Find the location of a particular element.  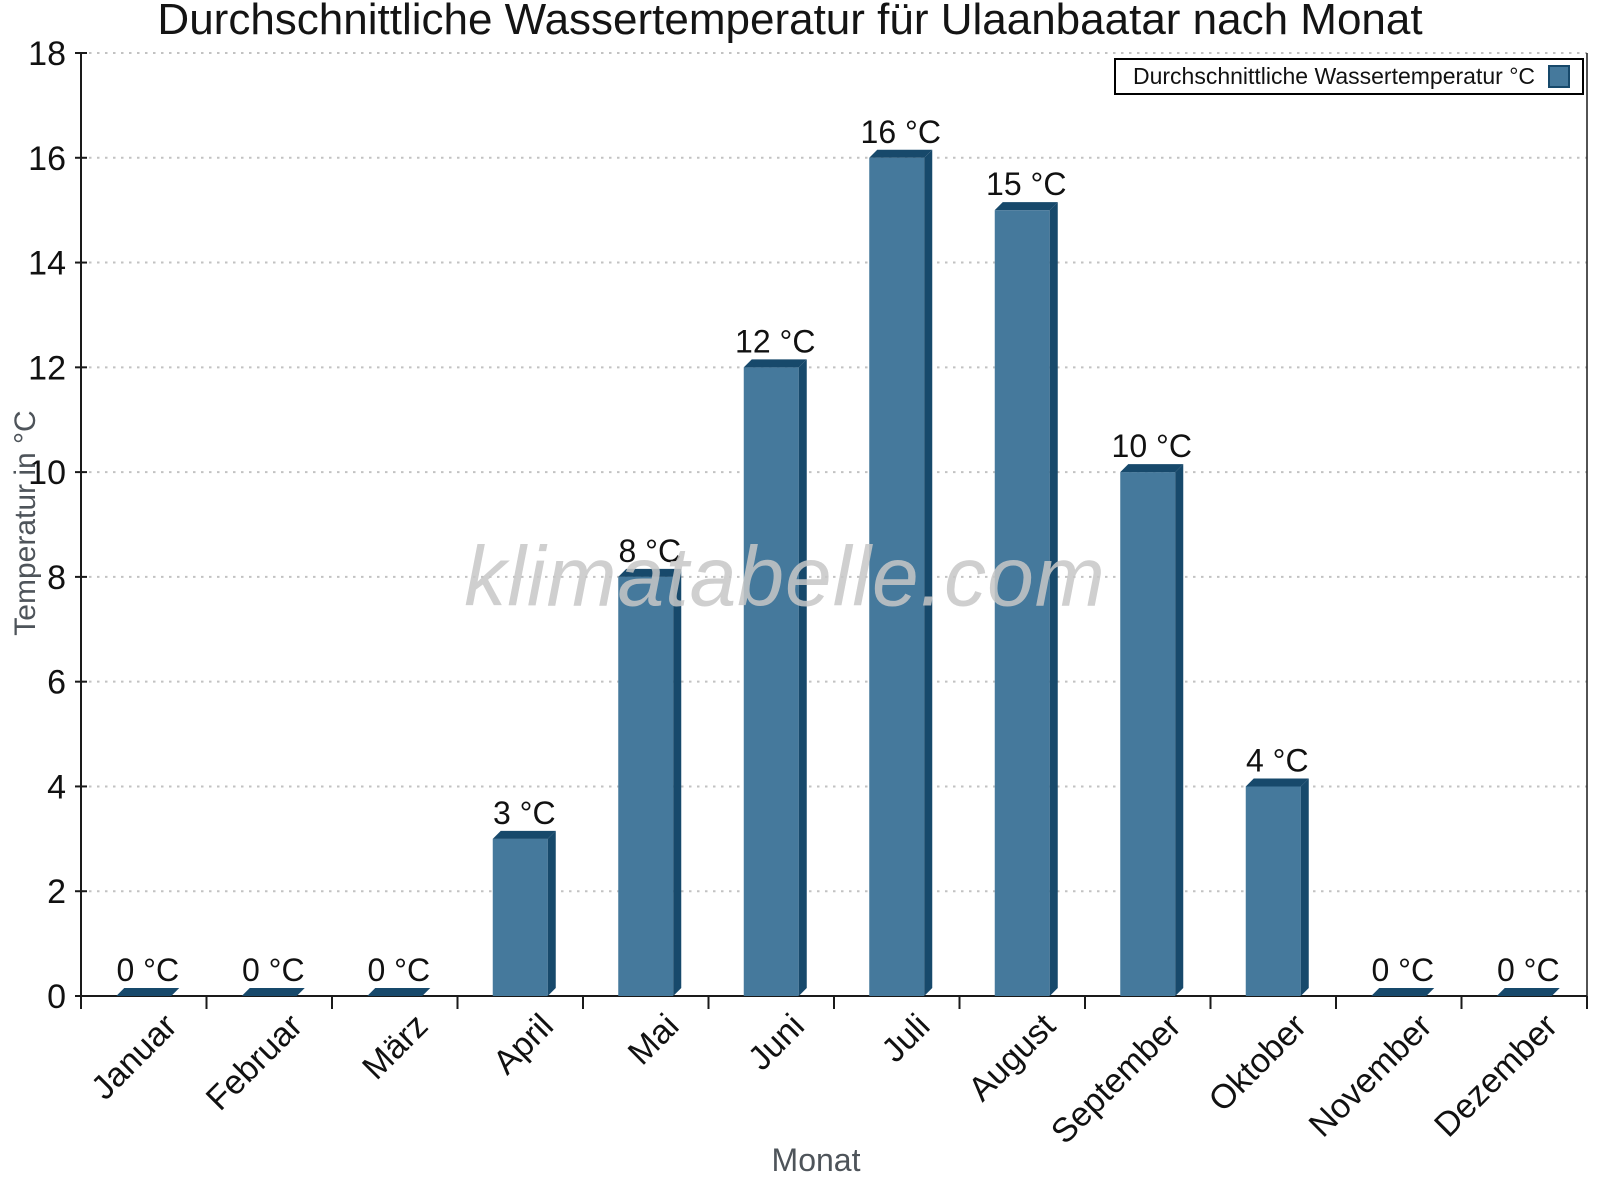

legend-label: Durchschnittliche Wassertemperatur °C is located at coordinates (1333, 76).